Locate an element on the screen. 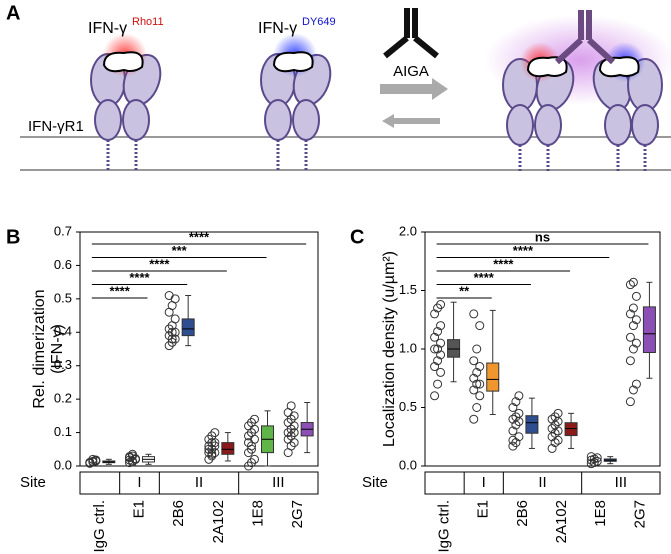  site-group-label: II is located at coordinates (199, 482).